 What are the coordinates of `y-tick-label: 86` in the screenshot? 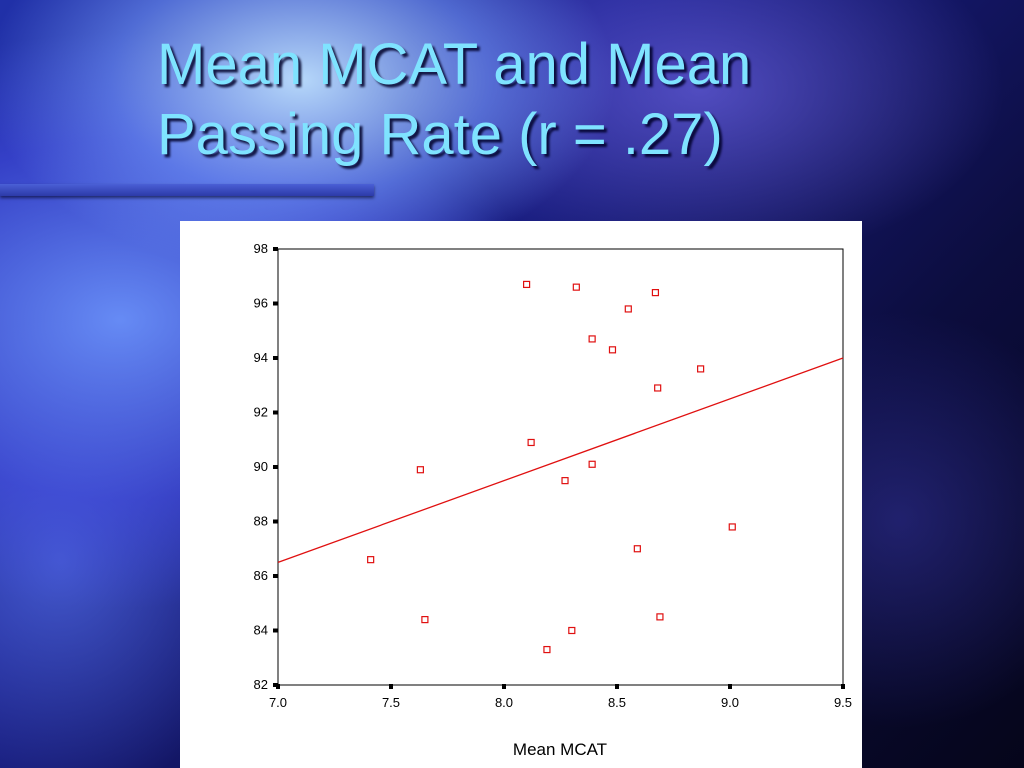 It's located at (261, 575).